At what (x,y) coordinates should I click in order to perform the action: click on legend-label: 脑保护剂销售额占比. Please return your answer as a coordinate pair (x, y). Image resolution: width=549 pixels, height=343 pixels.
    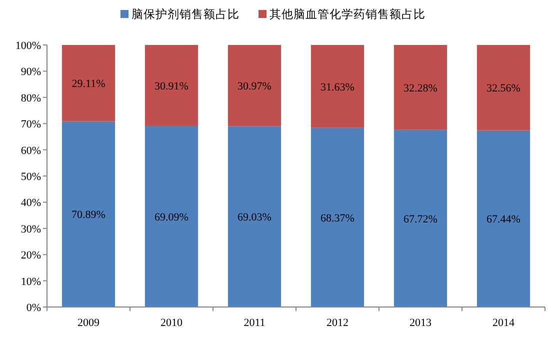
    Looking at the image, I should click on (186, 14).